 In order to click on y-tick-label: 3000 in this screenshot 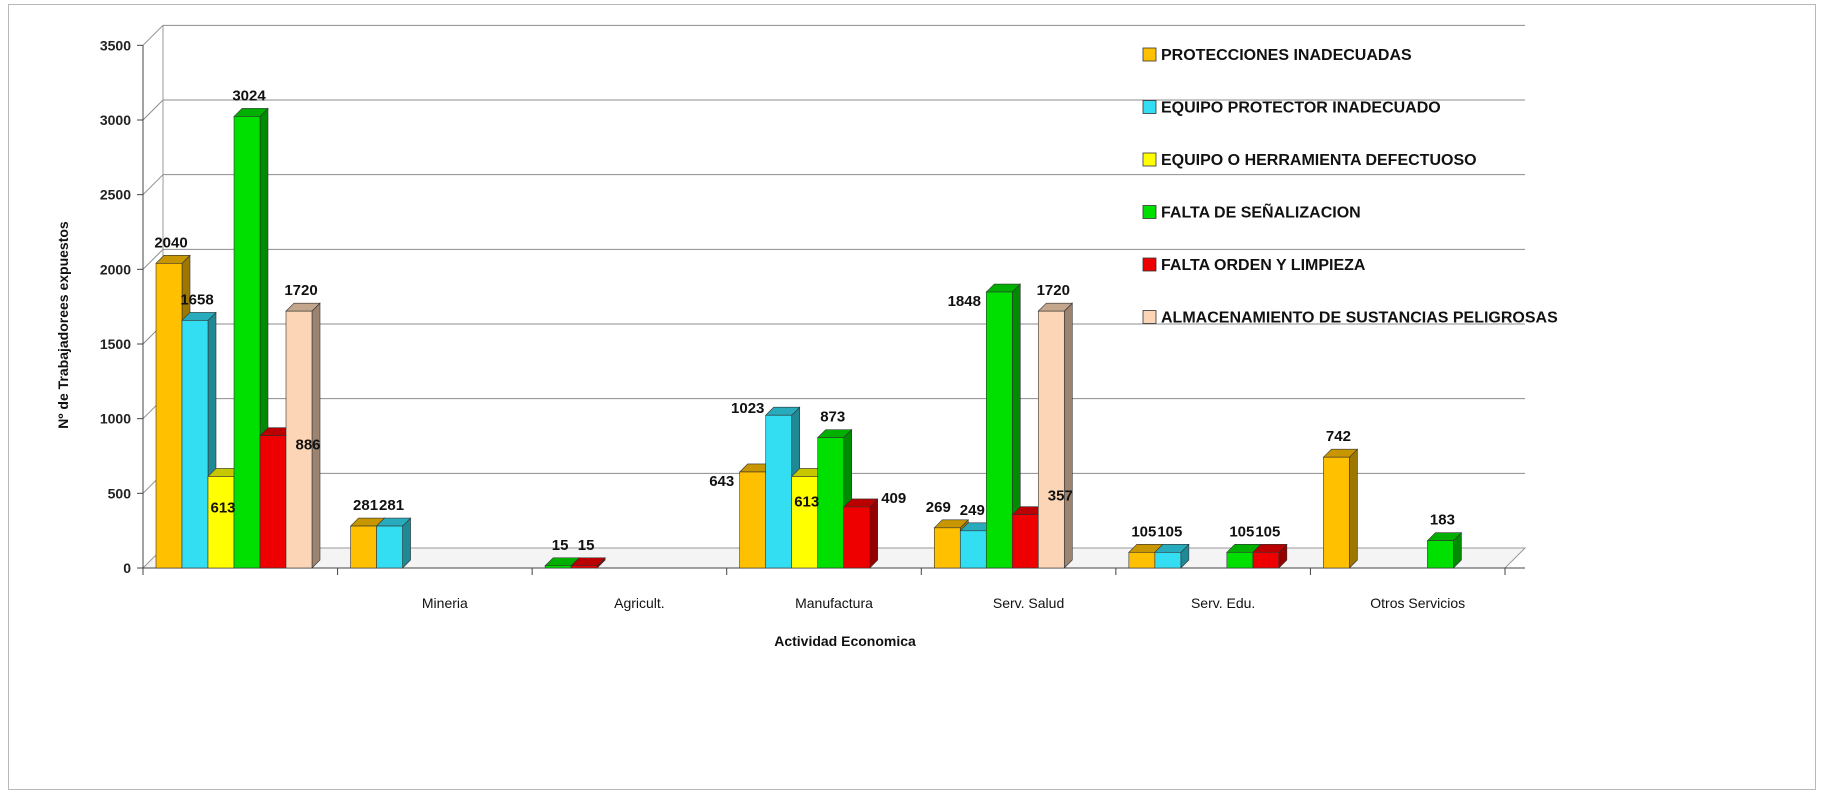, I will do `click(115, 120)`.